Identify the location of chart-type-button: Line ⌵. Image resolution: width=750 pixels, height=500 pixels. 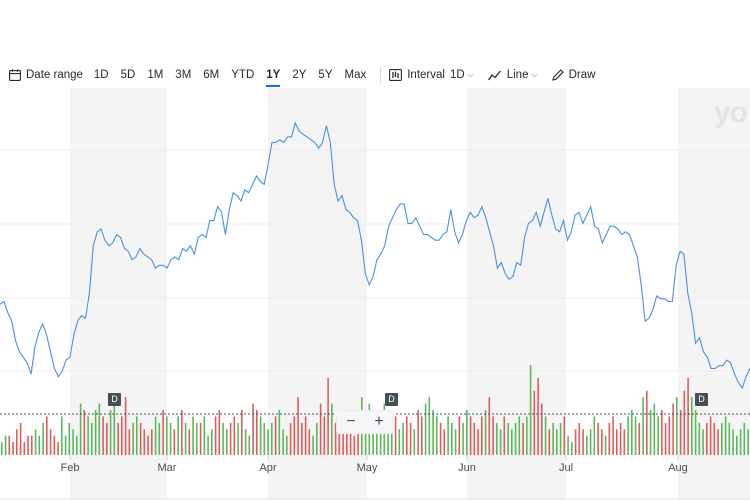
(512, 75).